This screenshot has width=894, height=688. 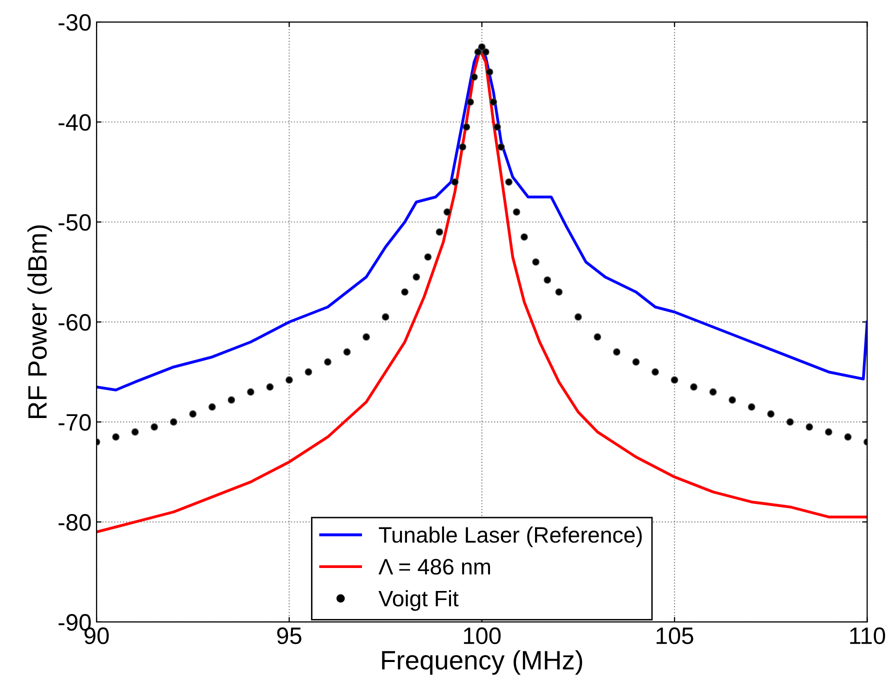 What do you see at coordinates (74, 222) in the screenshot?
I see `y-tick-label: -50` at bounding box center [74, 222].